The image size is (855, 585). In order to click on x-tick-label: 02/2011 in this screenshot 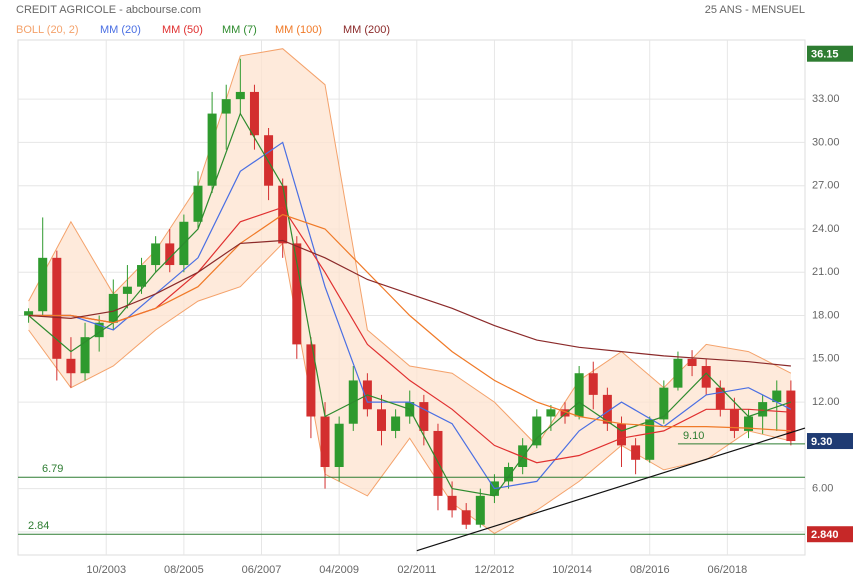, I will do `click(416, 570)`.